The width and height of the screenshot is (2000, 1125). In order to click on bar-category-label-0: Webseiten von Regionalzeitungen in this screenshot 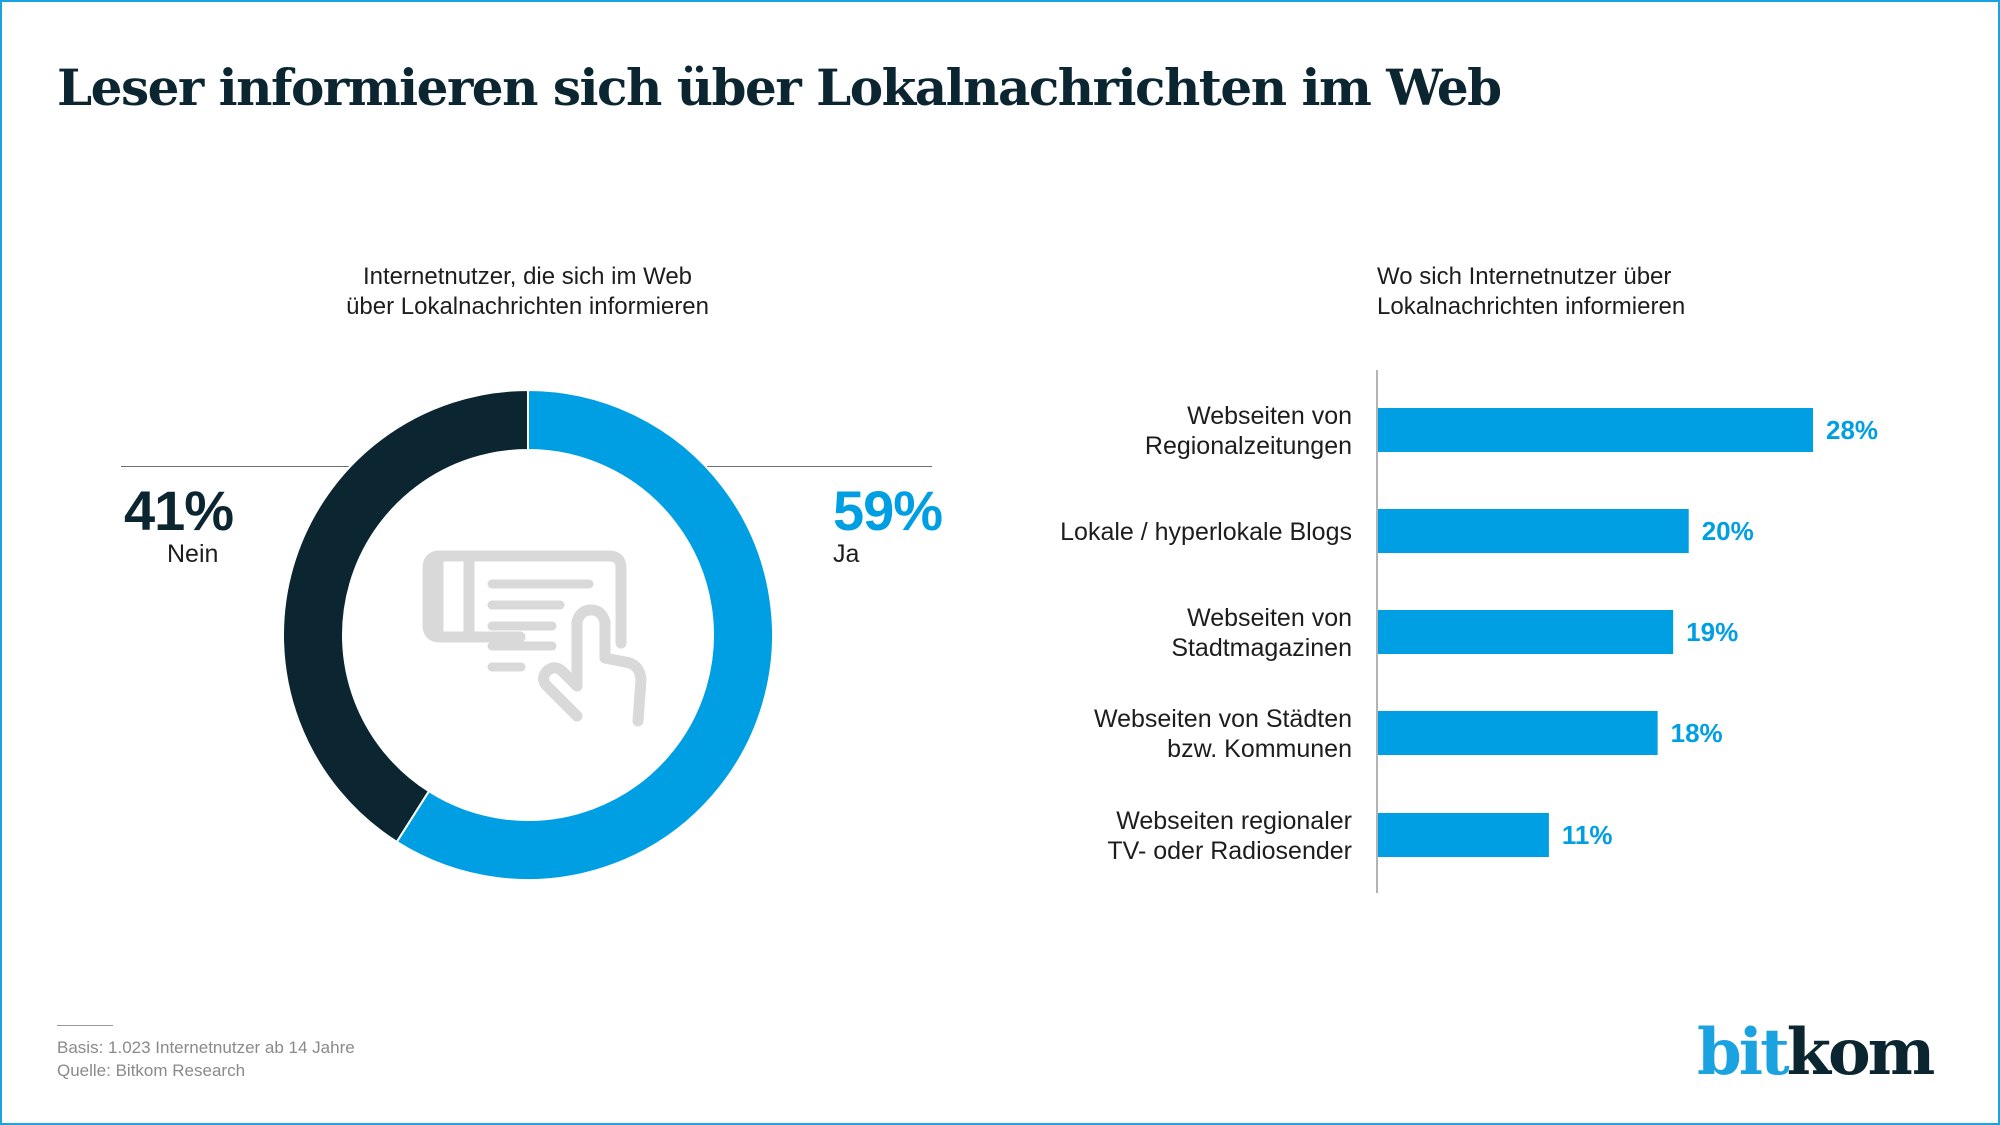, I will do `click(1248, 431)`.